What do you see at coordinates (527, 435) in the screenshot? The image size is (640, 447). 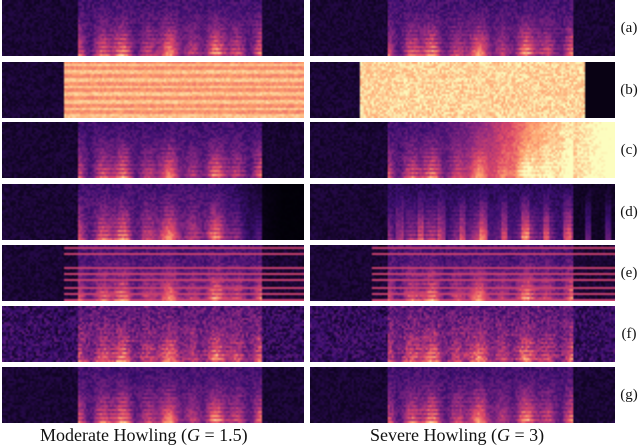 I see `caption-right-rest: = 3)` at bounding box center [527, 435].